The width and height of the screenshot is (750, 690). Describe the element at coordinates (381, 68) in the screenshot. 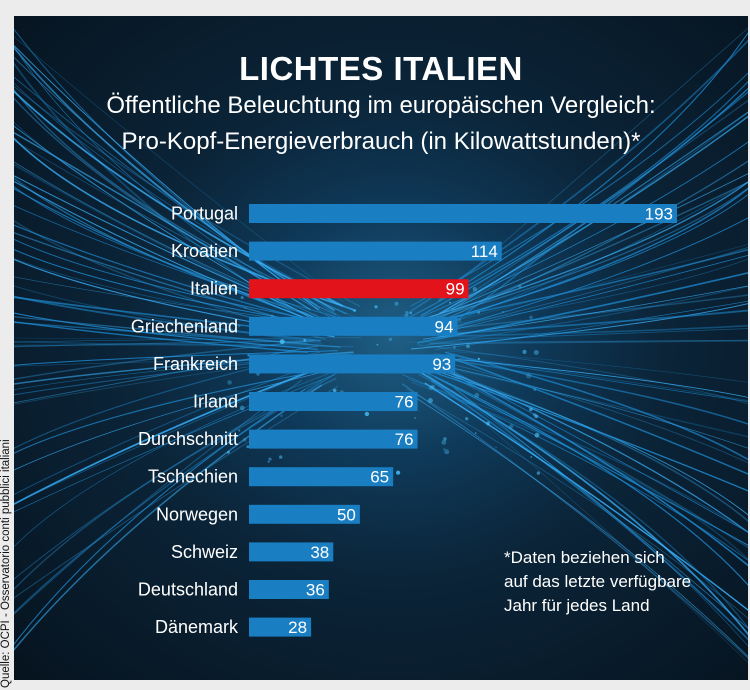

I see `chart-title: LICHTES ITALIEN` at that location.